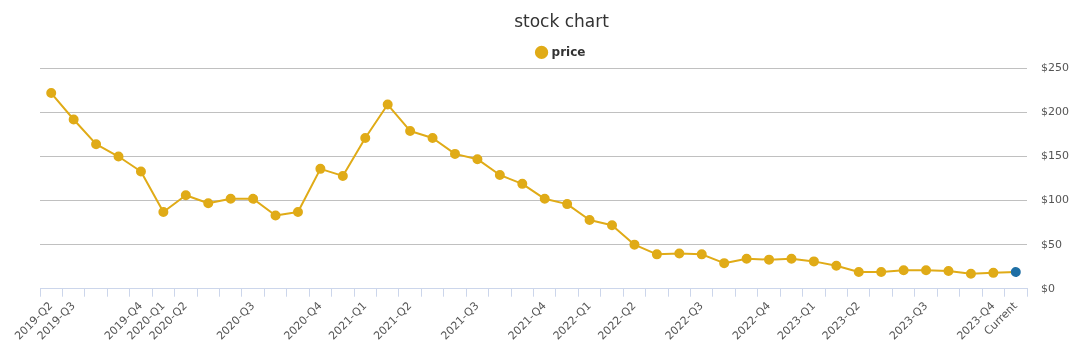 The image size is (1091, 350). I want to click on legend-label: price, so click(568, 51).